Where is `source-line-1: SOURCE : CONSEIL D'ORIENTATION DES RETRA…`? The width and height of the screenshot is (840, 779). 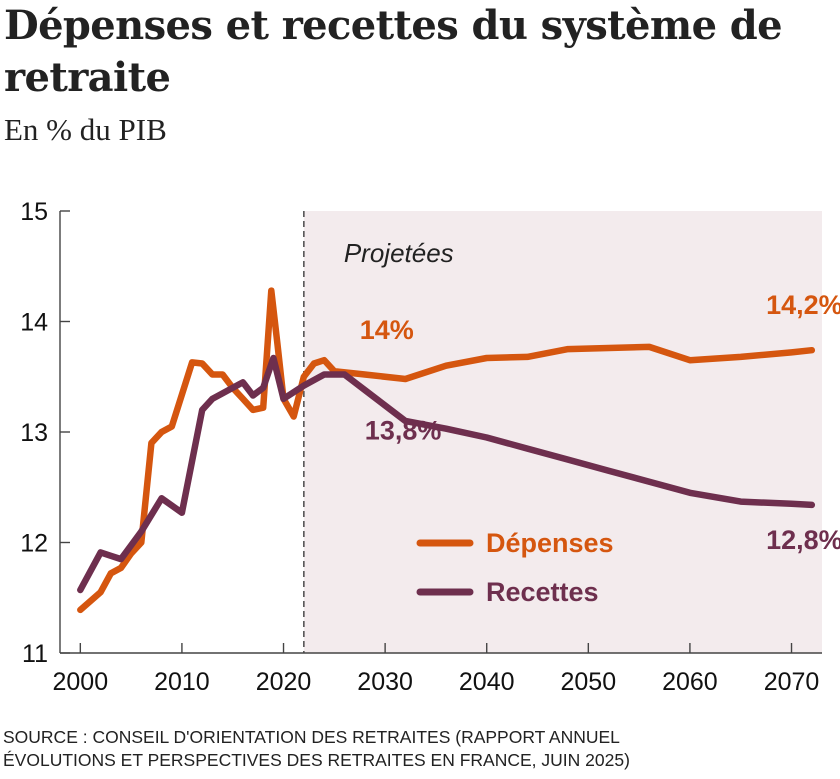 source-line-1: SOURCE : CONSEIL D'ORIENTATION DES RETRA… is located at coordinates (311, 737).